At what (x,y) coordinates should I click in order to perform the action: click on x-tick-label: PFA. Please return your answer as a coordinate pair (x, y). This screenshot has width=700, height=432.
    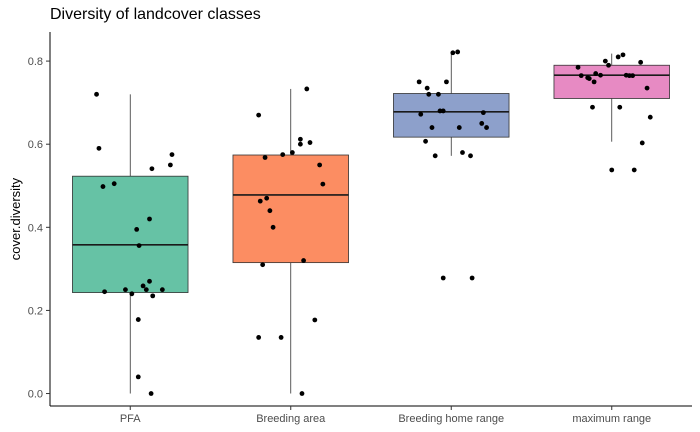
    Looking at the image, I should click on (130, 419).